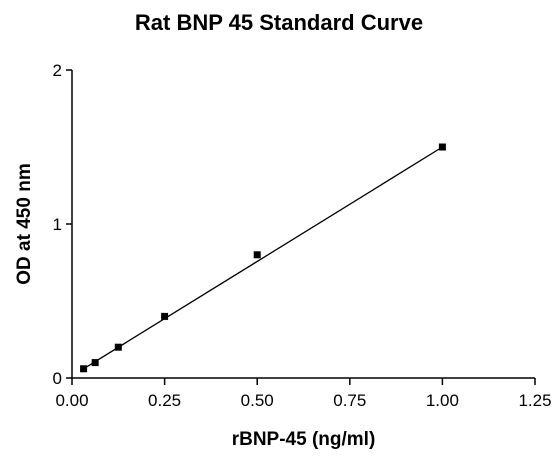  Describe the element at coordinates (349, 400) in the screenshot. I see `x-tick-label: 0.75` at that location.